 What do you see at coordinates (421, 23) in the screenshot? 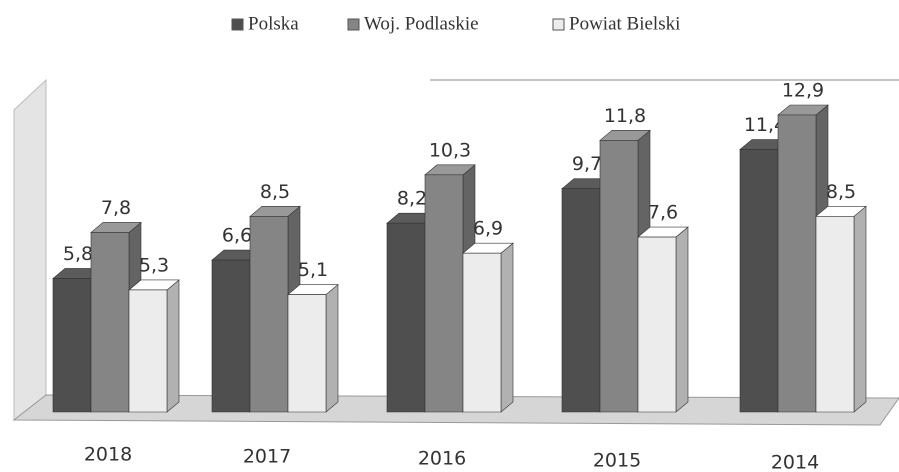
I see `legend-label: Woj. Podlaskie` at bounding box center [421, 23].